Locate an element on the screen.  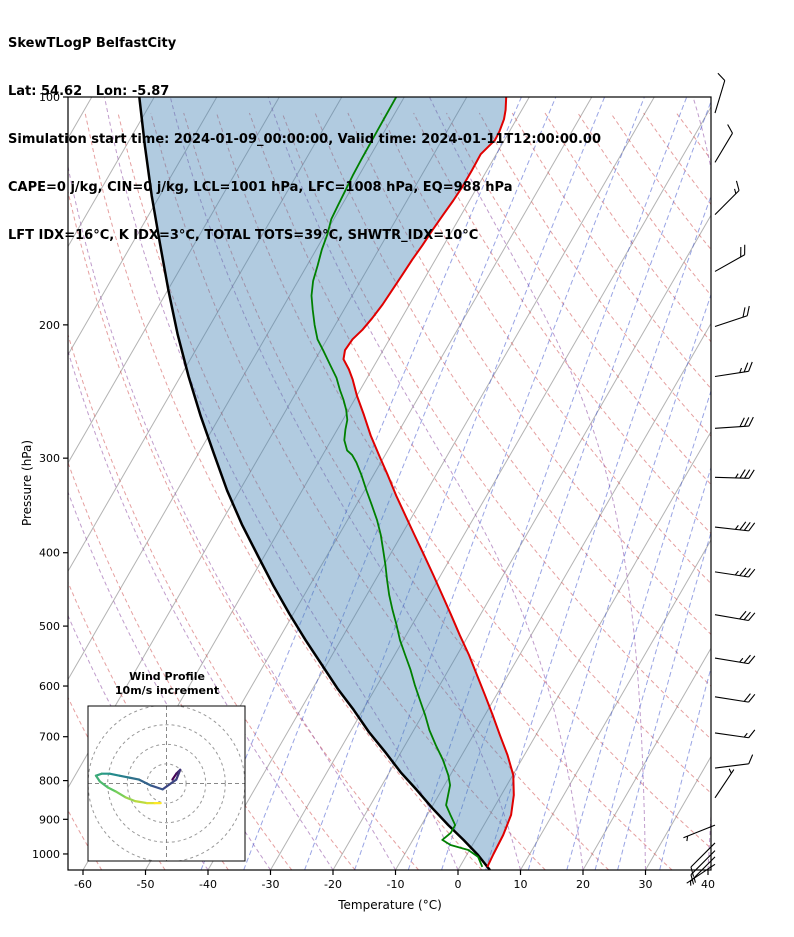
wind-barbs is located at coordinates (719, 479).